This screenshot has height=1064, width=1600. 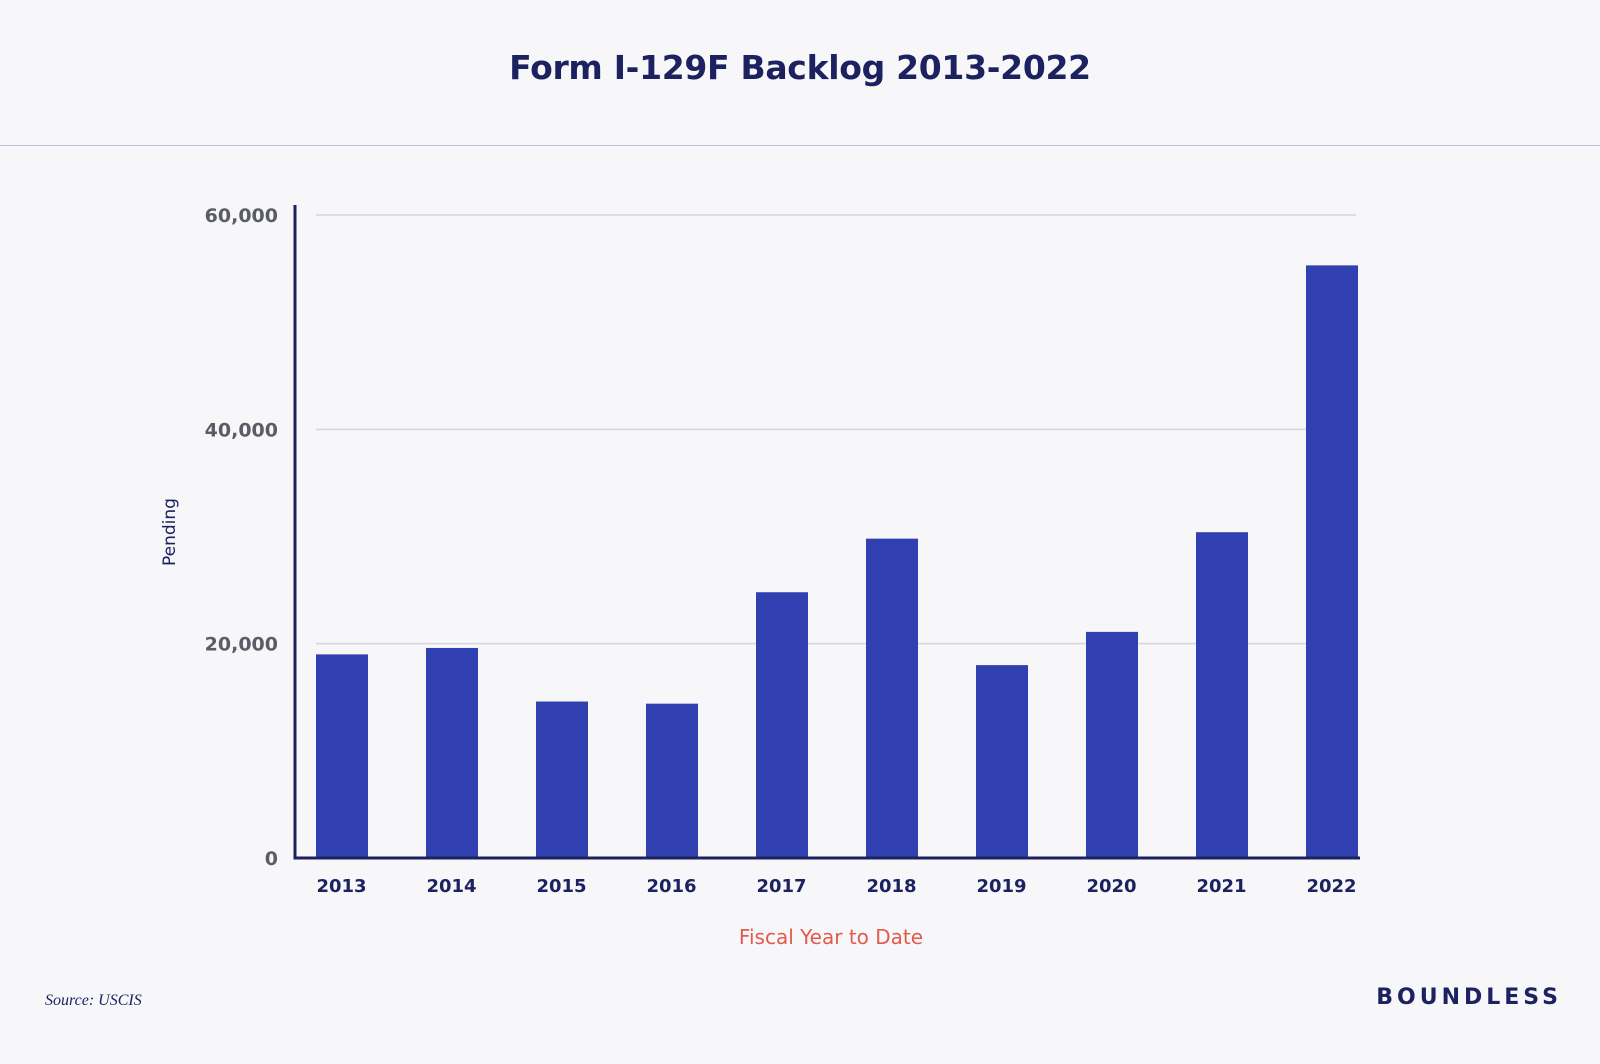 What do you see at coordinates (1469, 997) in the screenshot?
I see `brand-logo: BOUNDLESS` at bounding box center [1469, 997].